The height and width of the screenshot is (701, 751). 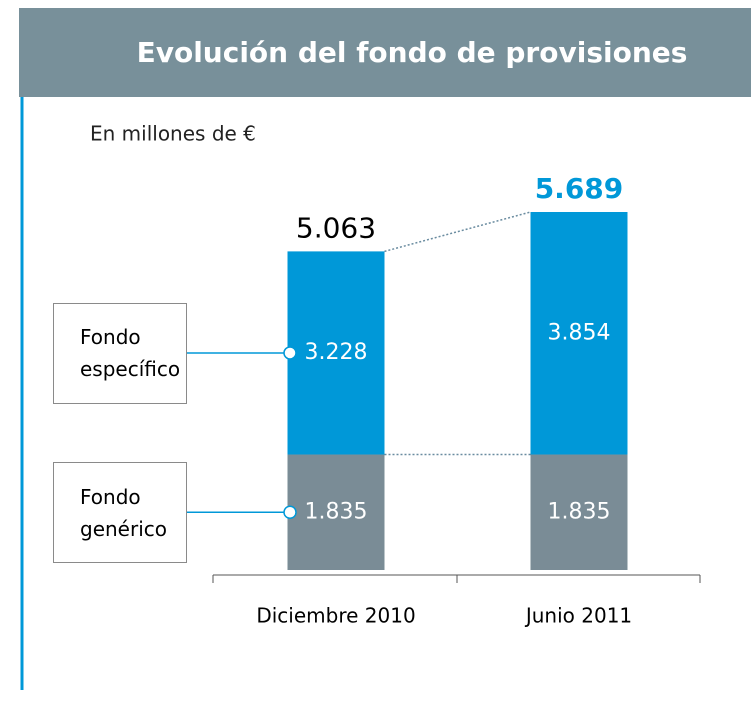 I want to click on chart-title: Evolución del fondo de provisiones, so click(x=412, y=52).